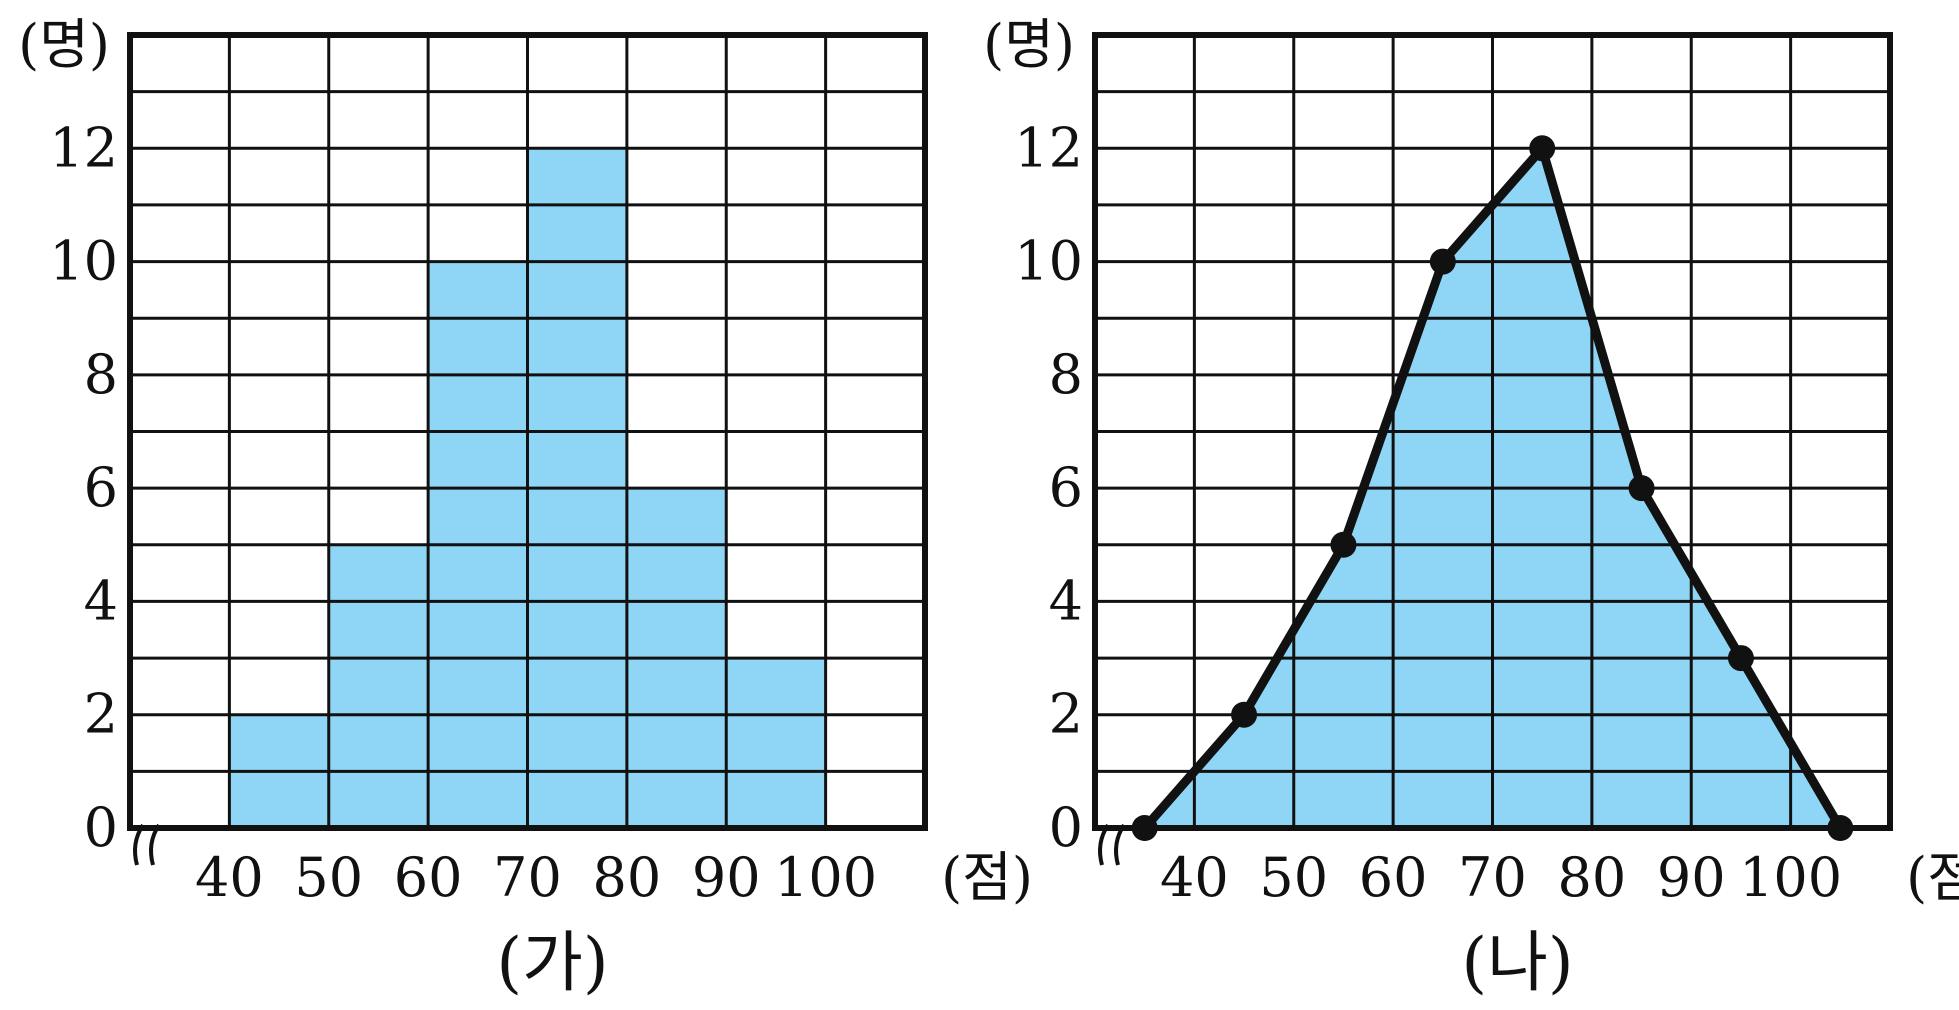 The width and height of the screenshot is (1959, 1010). Describe the element at coordinates (1932, 877) in the screenshot. I see `polygon-x-unit: (점)` at that location.